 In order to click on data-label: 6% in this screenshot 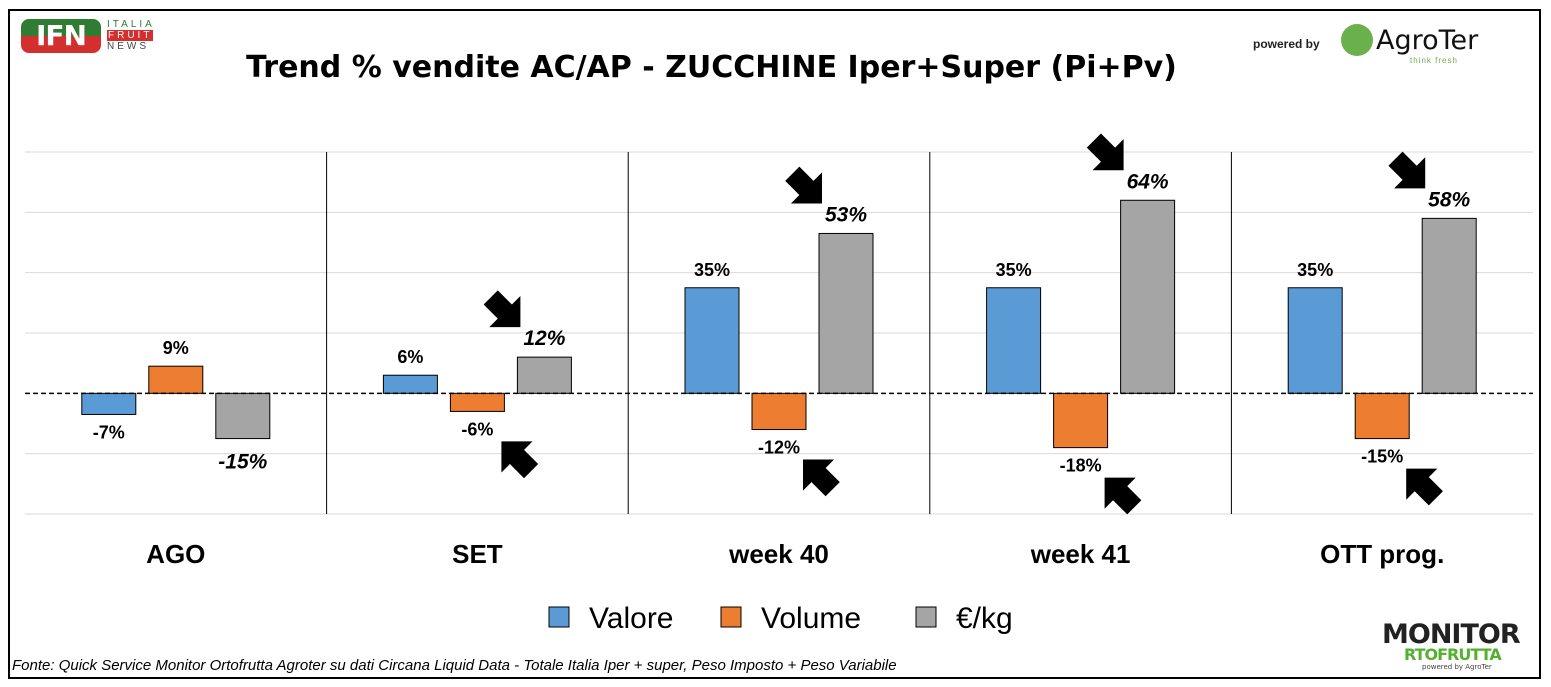, I will do `click(410, 357)`.